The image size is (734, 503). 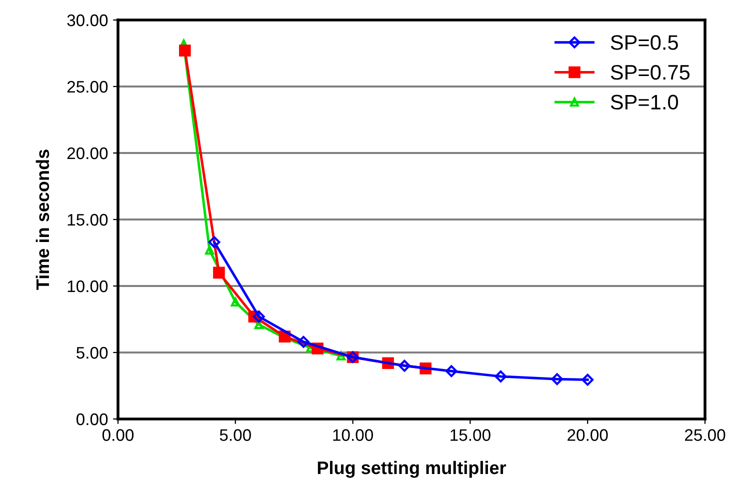 I want to click on x-tick-label: 10.00, so click(x=353, y=435).